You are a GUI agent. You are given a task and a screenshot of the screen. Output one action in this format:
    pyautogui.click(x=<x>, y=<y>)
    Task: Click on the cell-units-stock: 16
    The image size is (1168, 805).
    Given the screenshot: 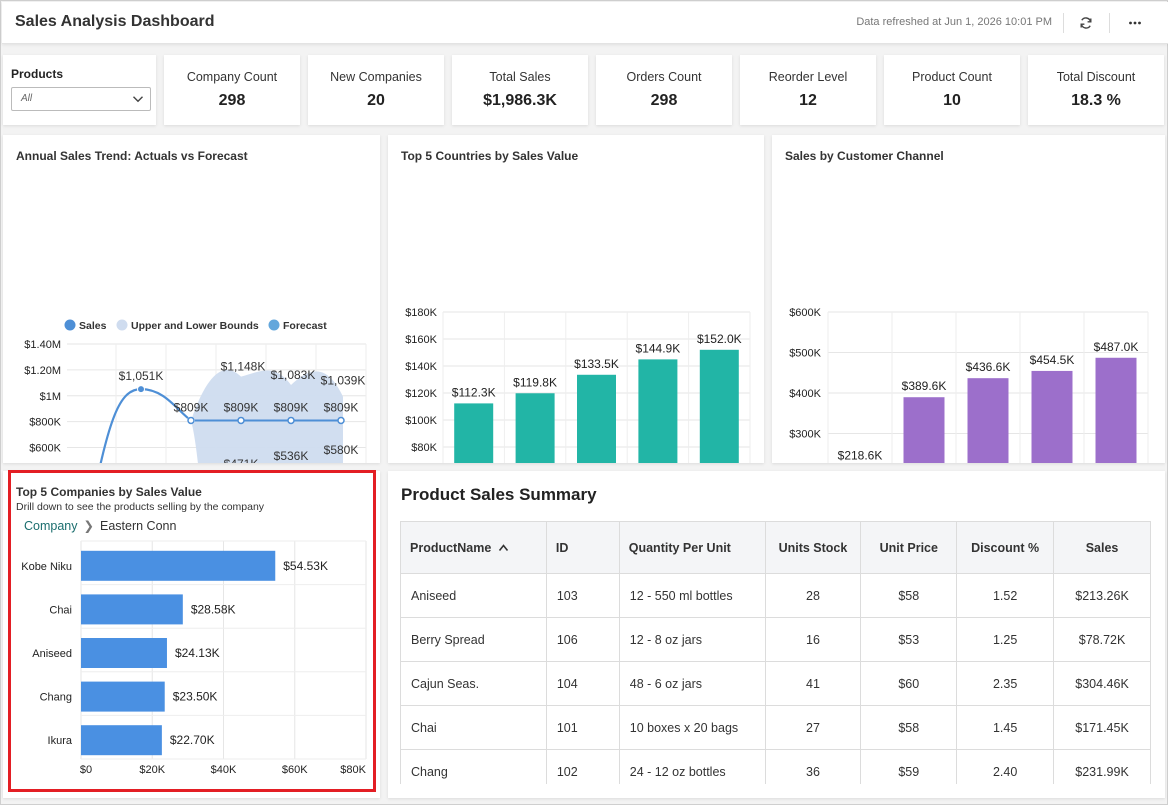 What is the action you would take?
    pyautogui.click(x=813, y=639)
    